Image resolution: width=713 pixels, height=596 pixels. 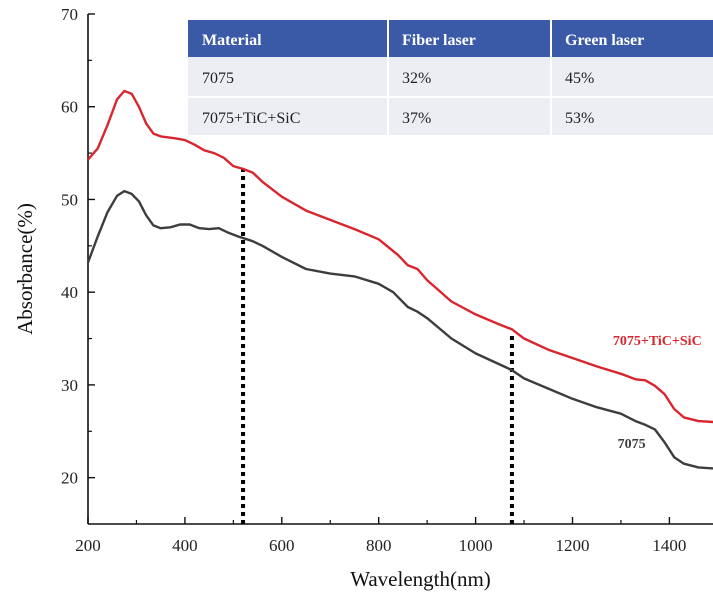 I want to click on table-cell: 32%, so click(x=416, y=78).